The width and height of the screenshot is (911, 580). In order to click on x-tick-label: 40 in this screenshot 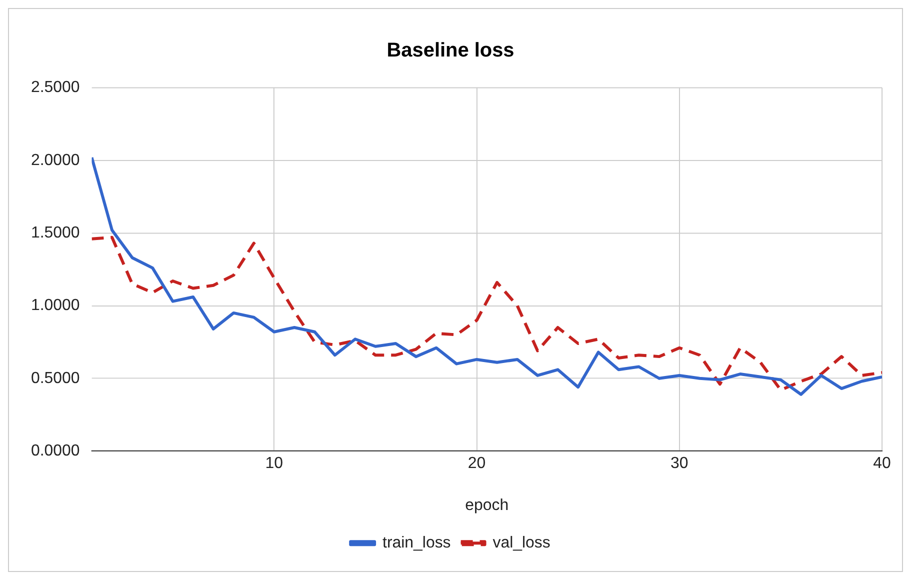, I will do `click(882, 463)`.